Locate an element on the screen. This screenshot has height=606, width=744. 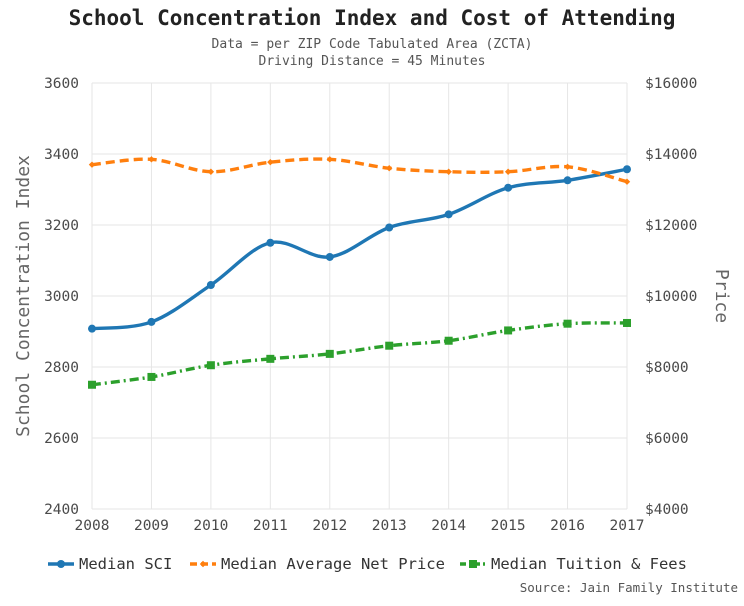
y-tick-label: 3600 is located at coordinates (61, 84).